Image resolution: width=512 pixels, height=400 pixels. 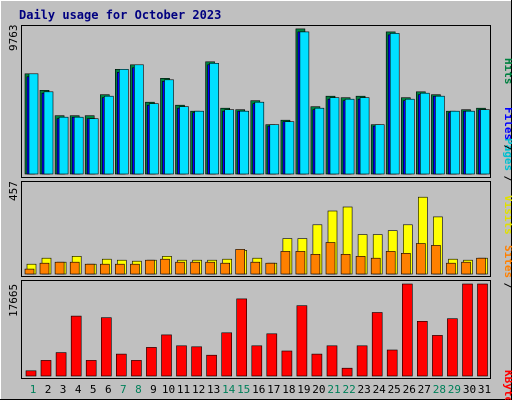 What do you see at coordinates (363, 389) in the screenshot?
I see `x-tick-label: 23` at bounding box center [363, 389].